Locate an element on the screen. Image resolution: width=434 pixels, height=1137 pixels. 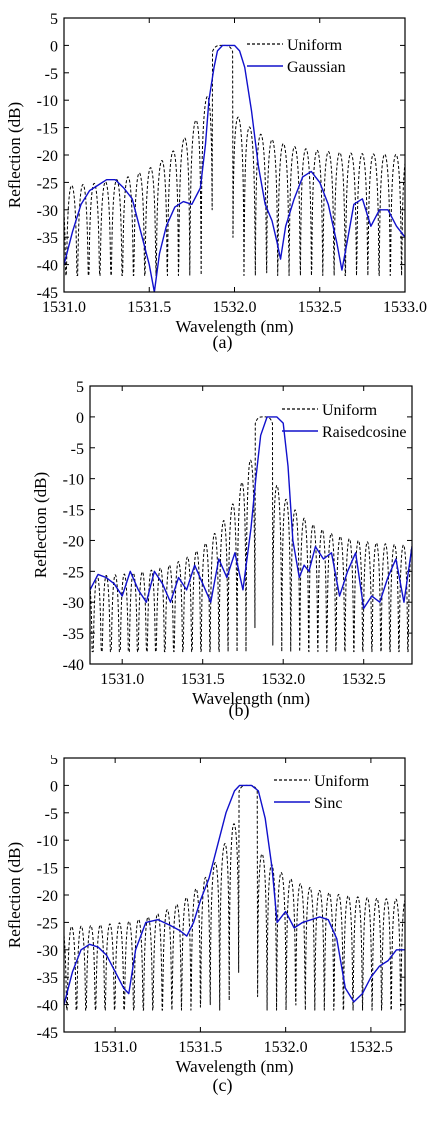
chart-a-ytick-label: -35 is located at coordinates (47, 238).